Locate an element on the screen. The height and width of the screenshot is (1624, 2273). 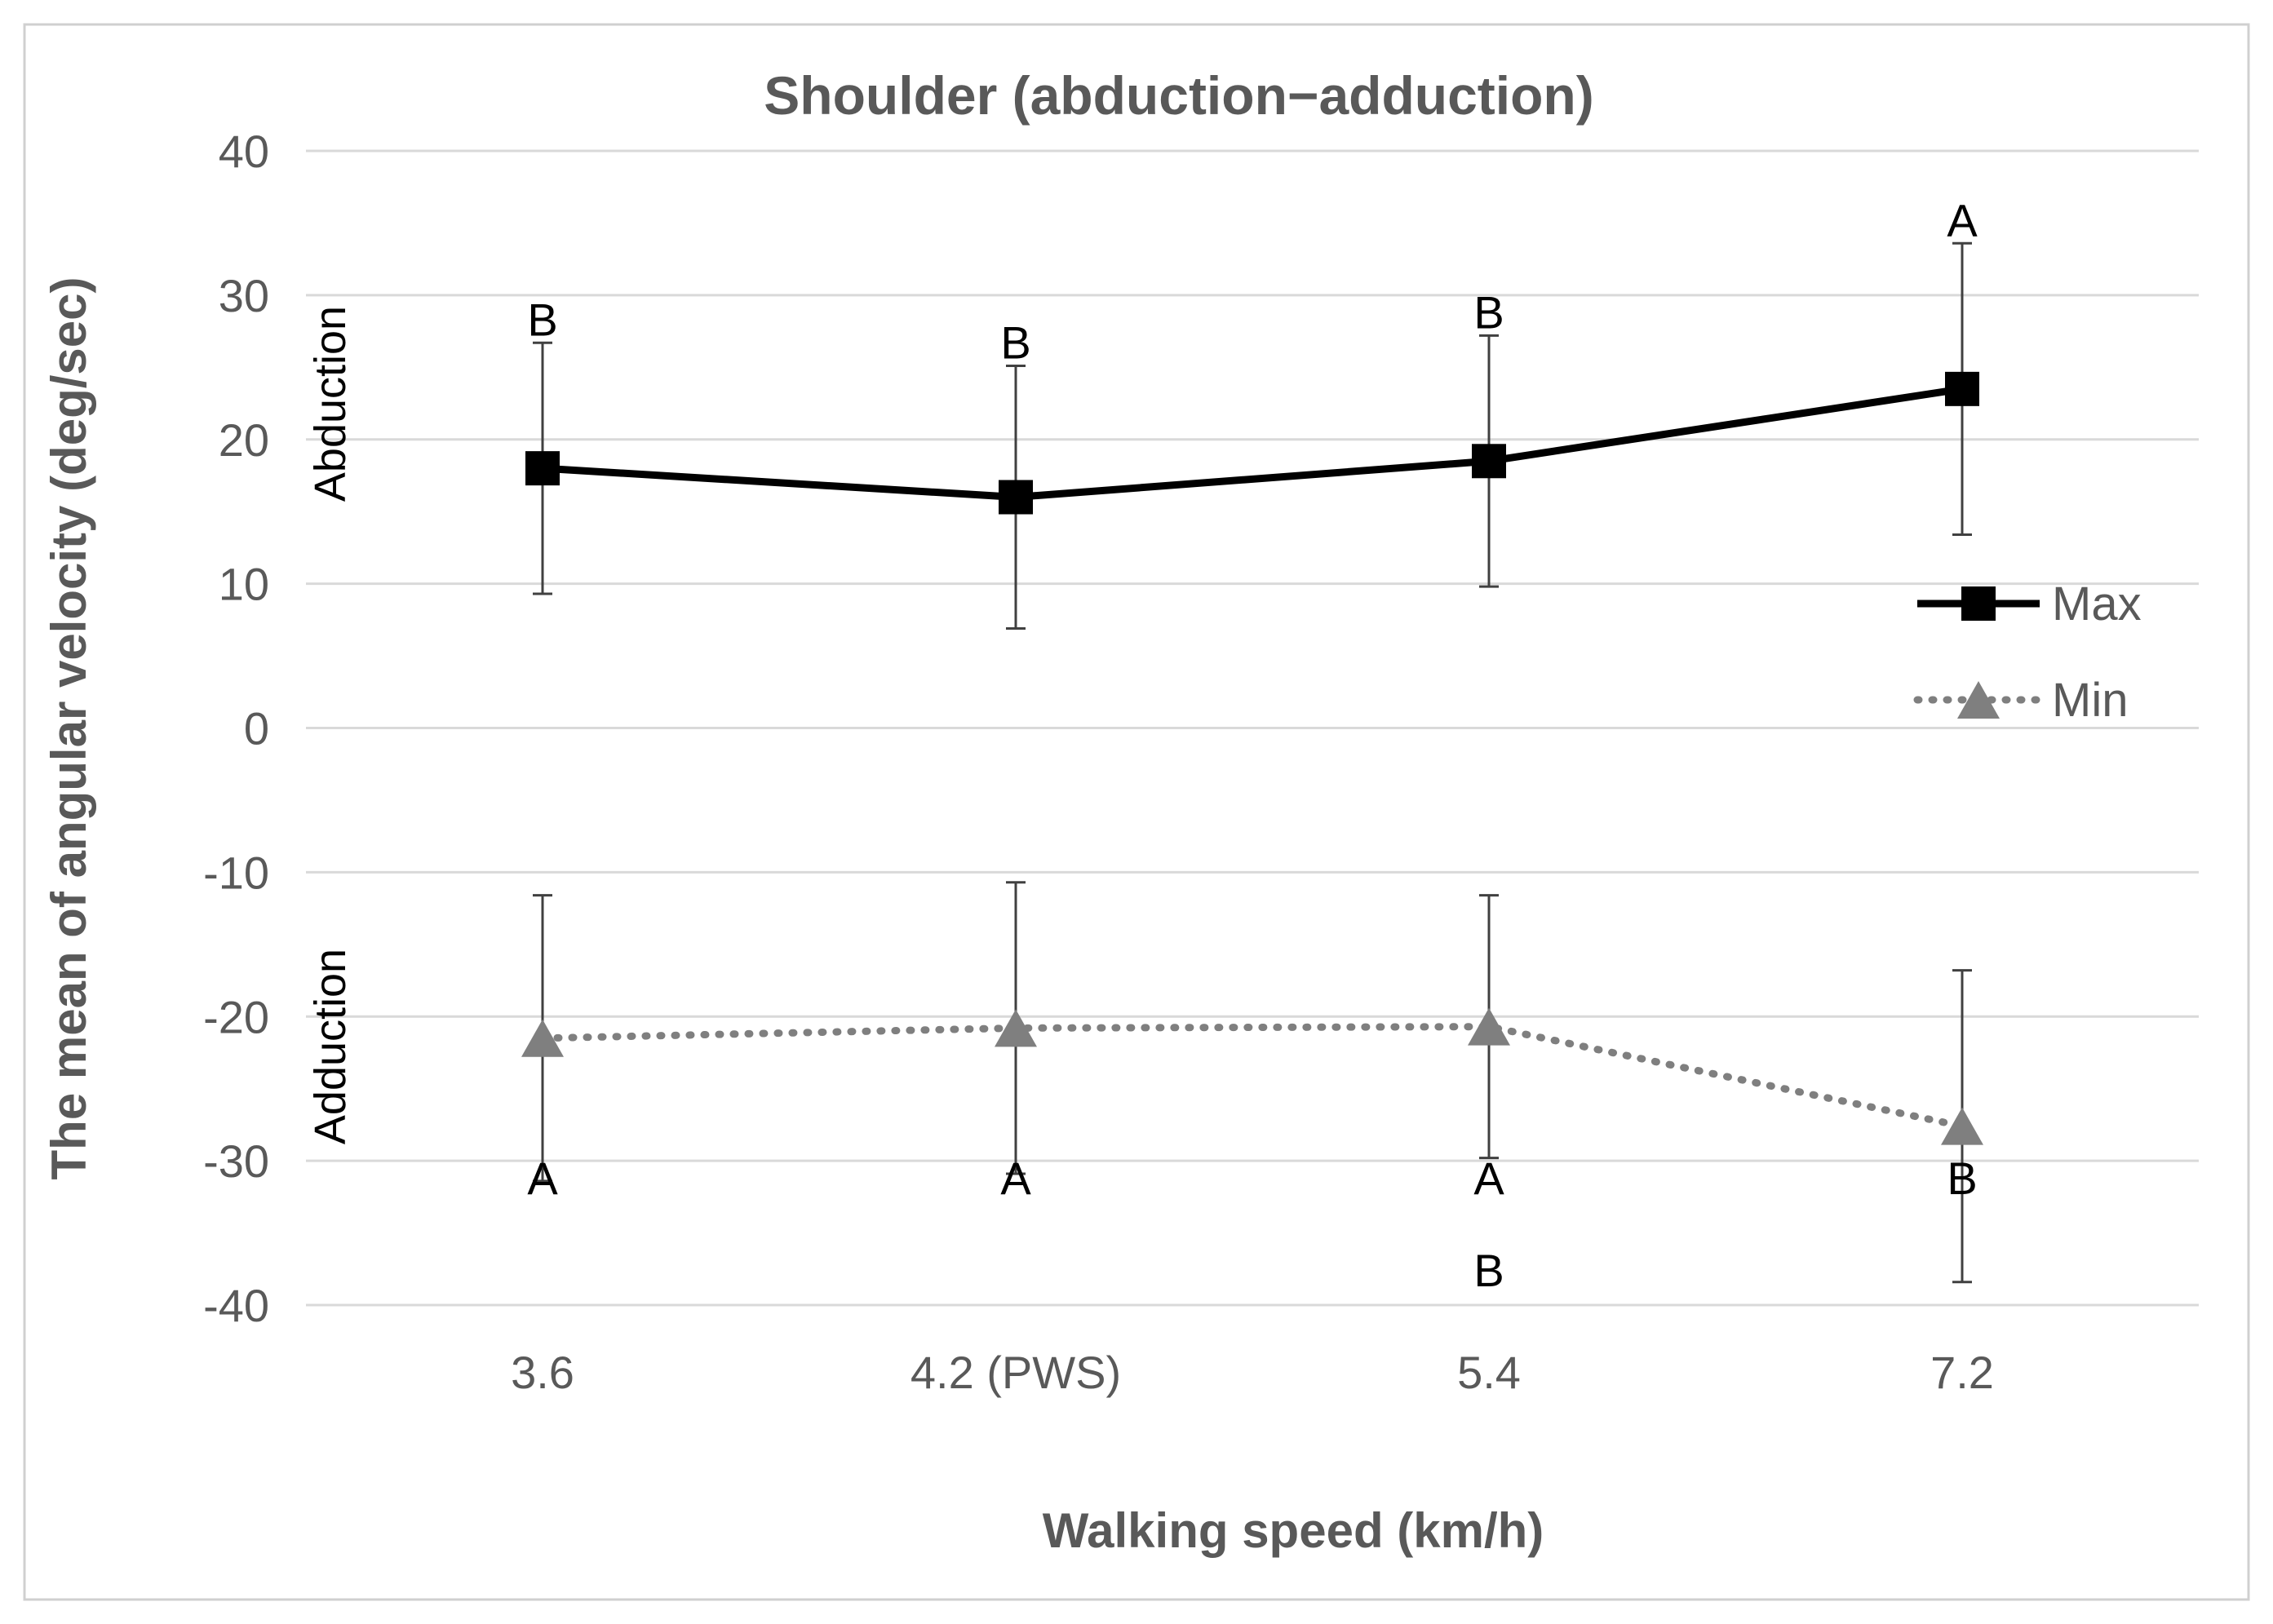
x-tick-label: 3.6 is located at coordinates (542, 1372).